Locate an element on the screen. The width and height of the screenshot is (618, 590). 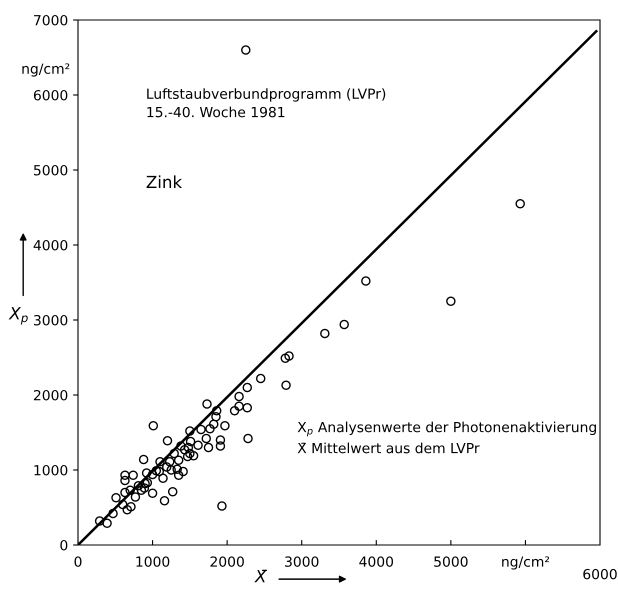
x-tick-label: 4000 is located at coordinates (376, 561).